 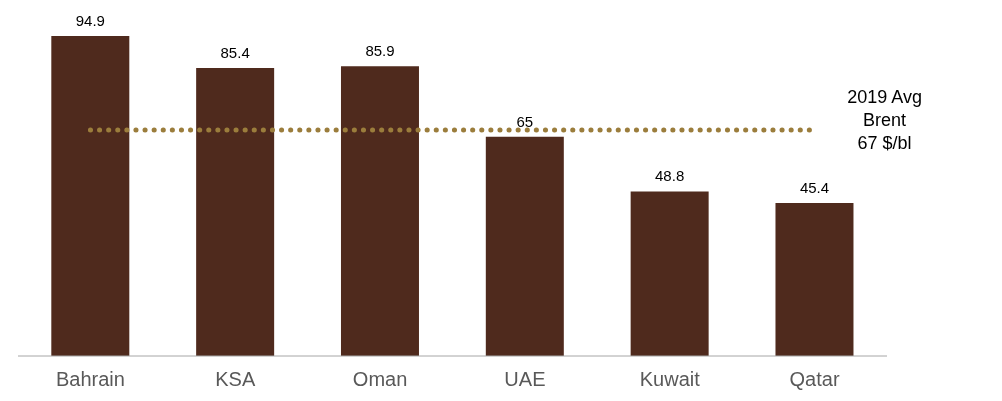 What do you see at coordinates (90, 379) in the screenshot?
I see `x-tick-label: Bahrain` at bounding box center [90, 379].